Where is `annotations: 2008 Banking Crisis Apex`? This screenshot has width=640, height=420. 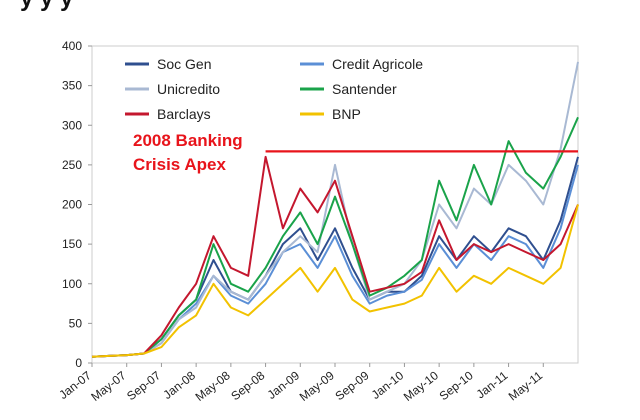 annotations: 2008 Banking Crisis Apex is located at coordinates (188, 152).